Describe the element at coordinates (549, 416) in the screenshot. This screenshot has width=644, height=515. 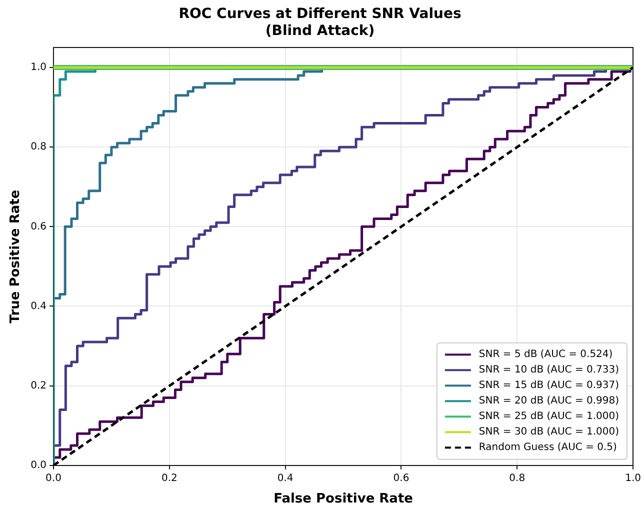
I see `legend-label: SNR = 25 dB (AUC = 1.000)` at that location.